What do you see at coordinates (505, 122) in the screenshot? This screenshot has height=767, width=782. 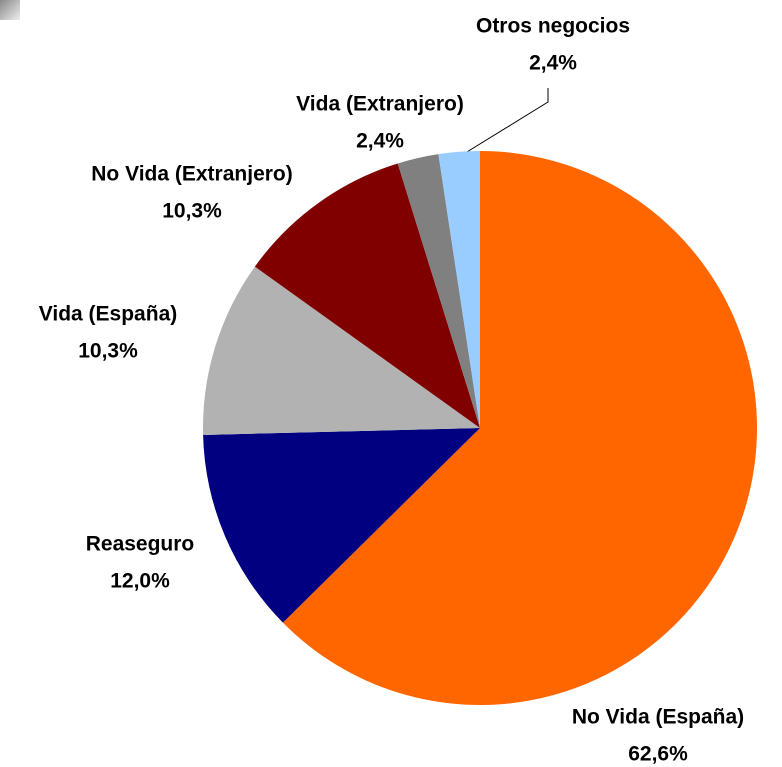 I see `leader-line` at bounding box center [505, 122].